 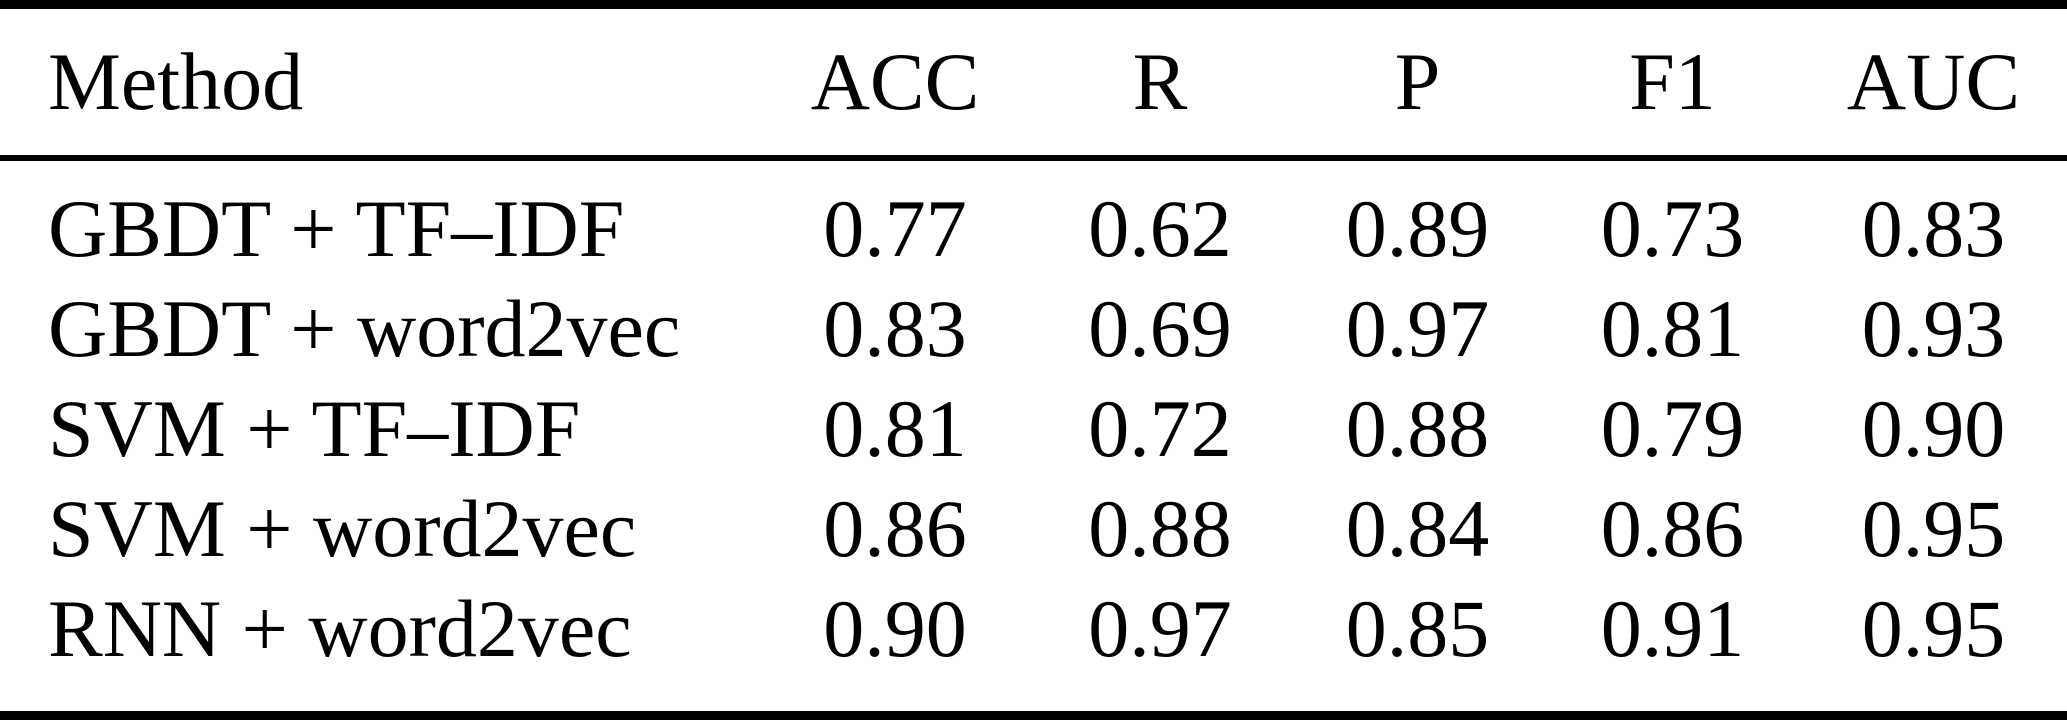 What do you see at coordinates (1672, 328) in the screenshot?
I see `f1-cell: 0.81` at bounding box center [1672, 328].